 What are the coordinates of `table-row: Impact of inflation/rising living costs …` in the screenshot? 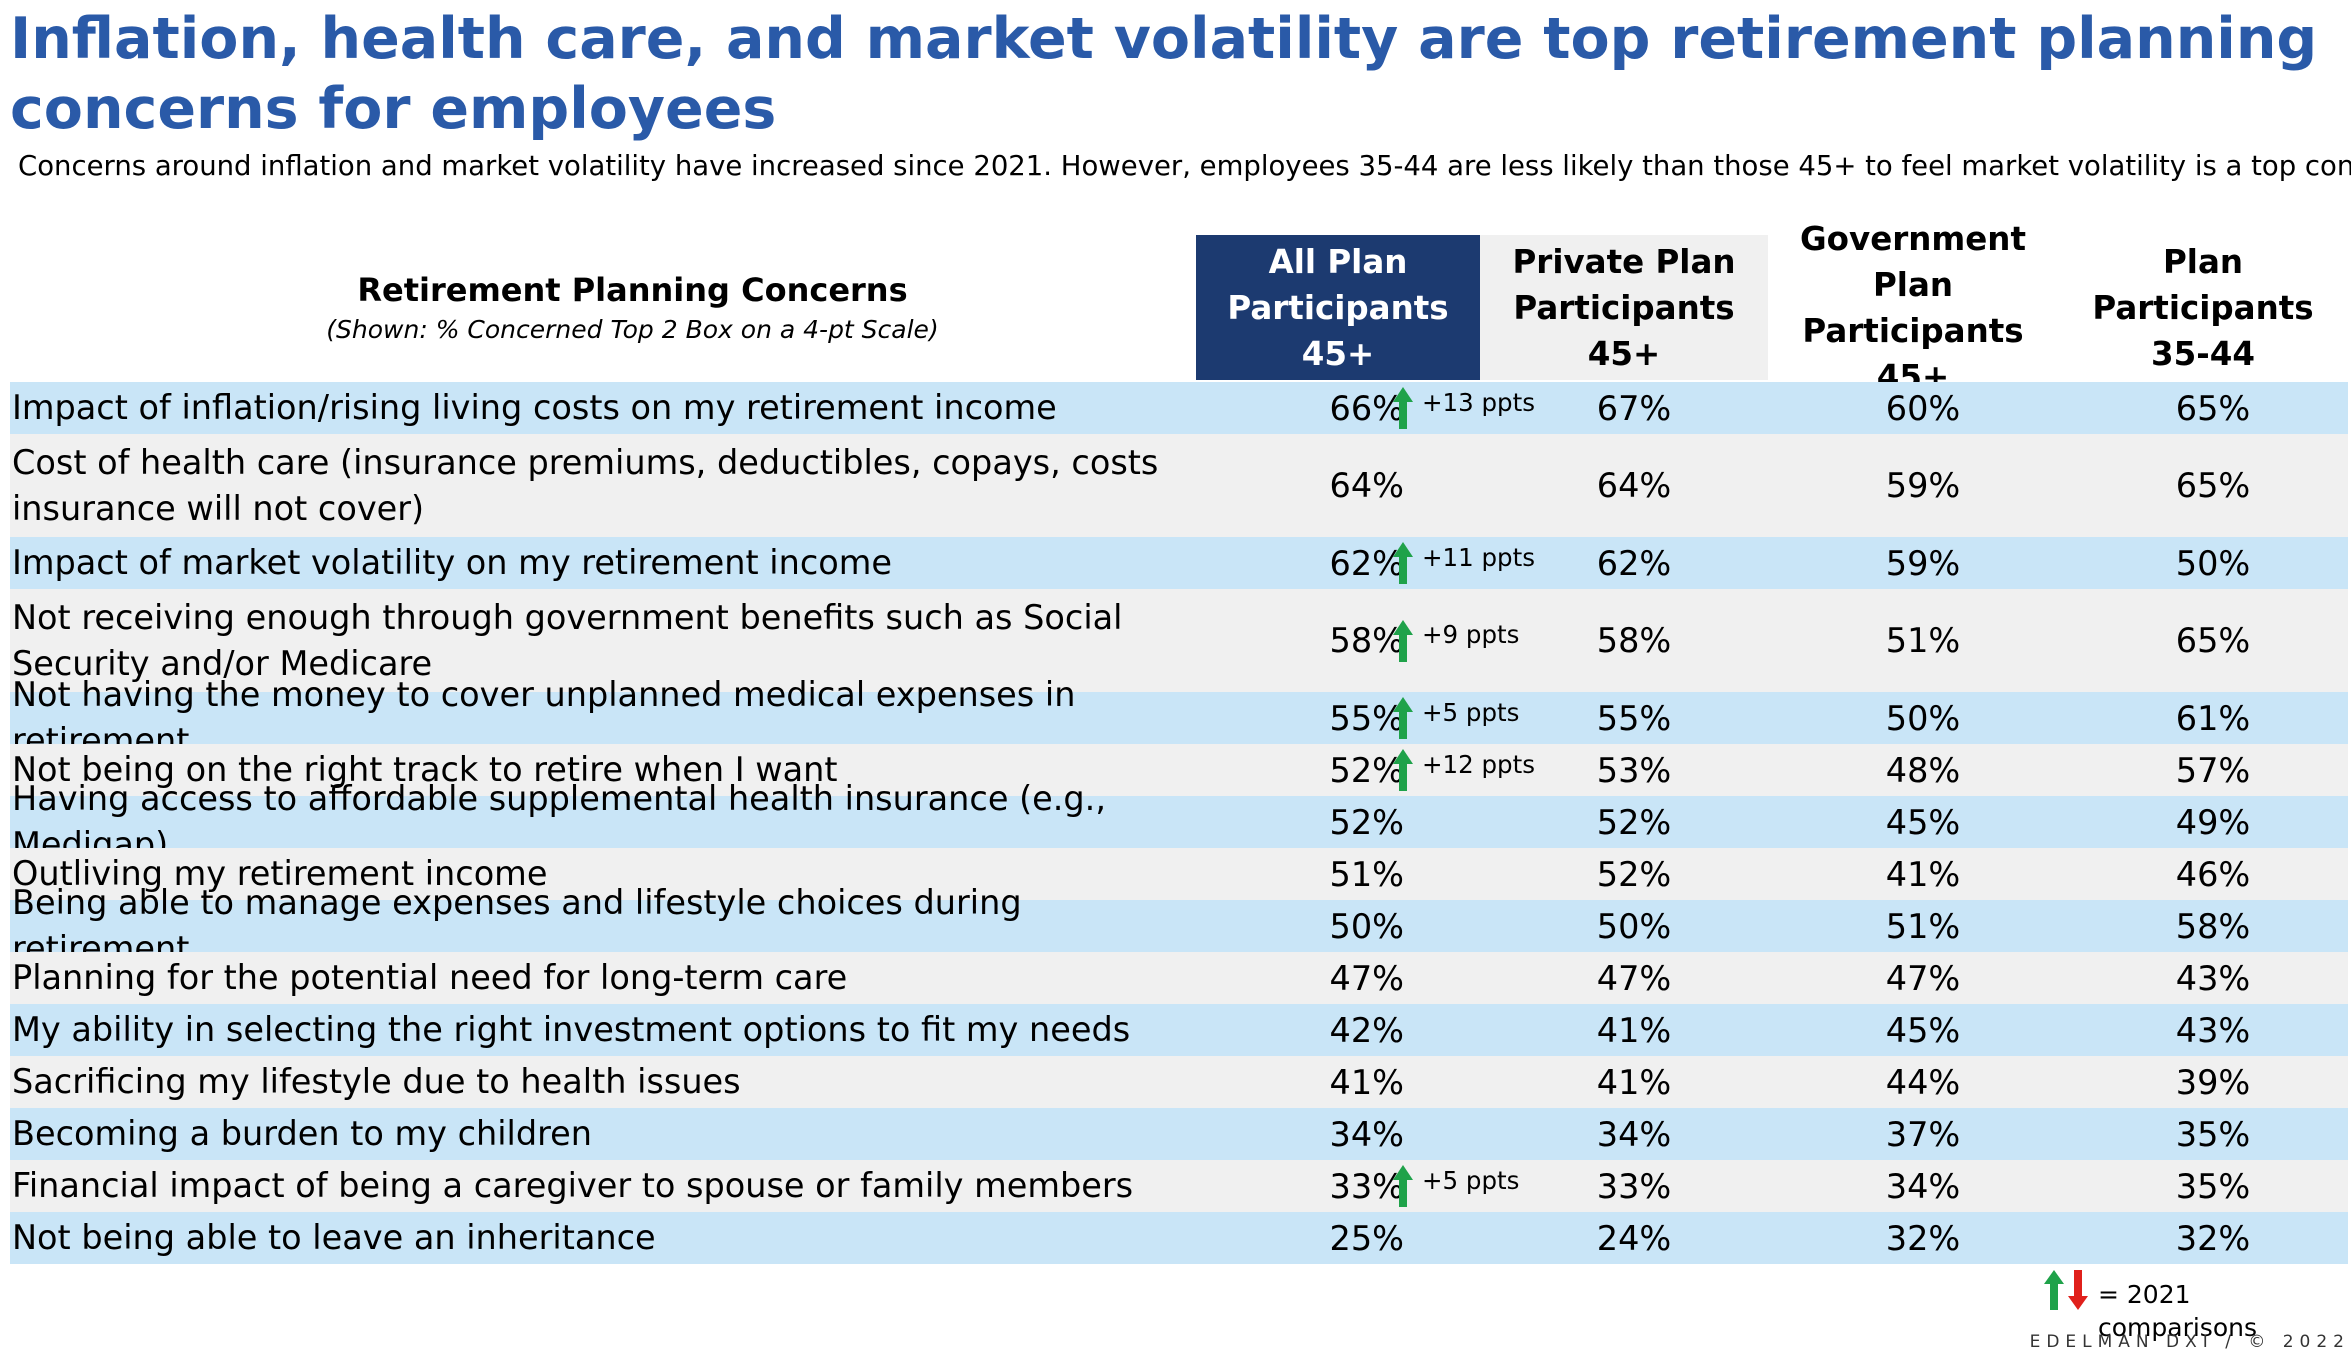 It's located at (1179, 408).